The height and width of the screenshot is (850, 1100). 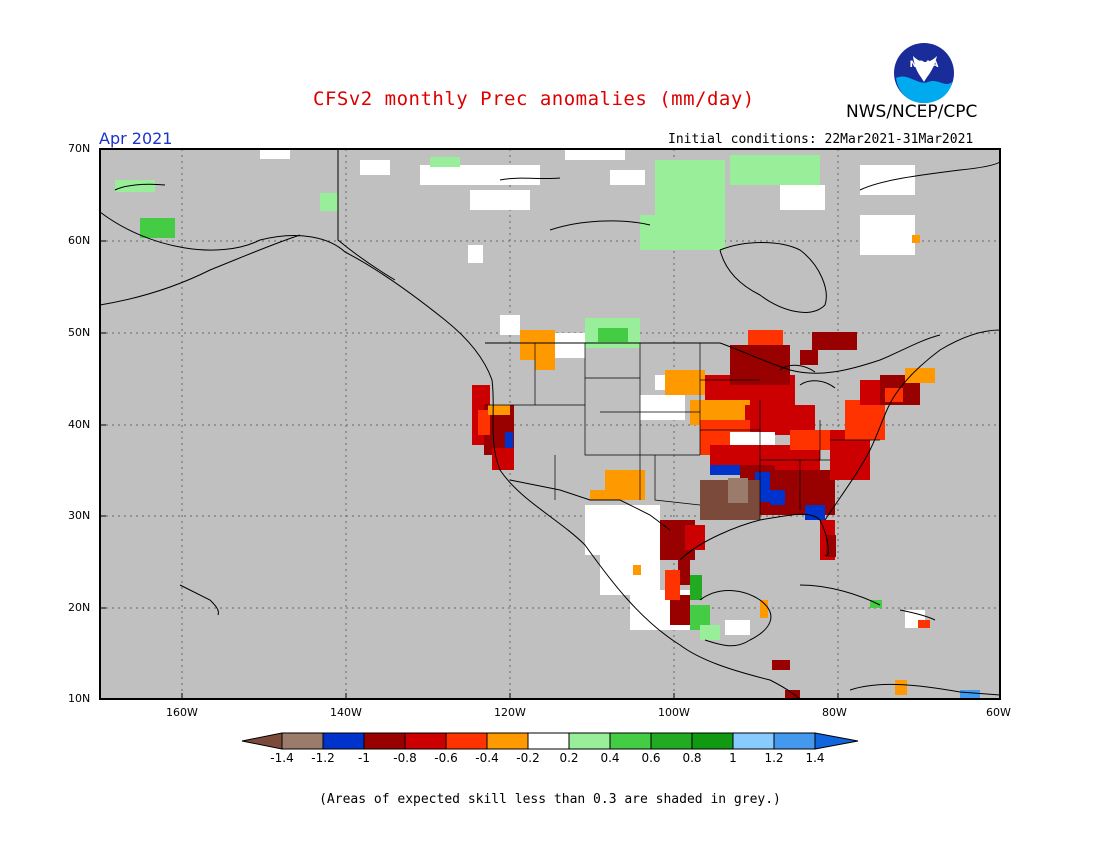 What do you see at coordinates (998, 712) in the screenshot?
I see `lon-label: 60W` at bounding box center [998, 712].